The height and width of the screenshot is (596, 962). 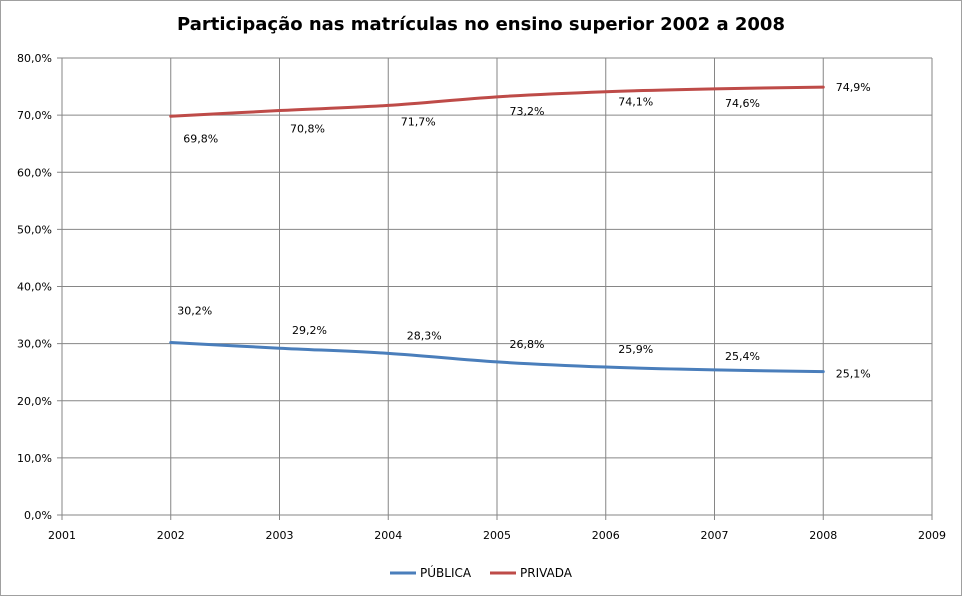 What do you see at coordinates (742, 103) in the screenshot?
I see `data-label: 74,6%` at bounding box center [742, 103].